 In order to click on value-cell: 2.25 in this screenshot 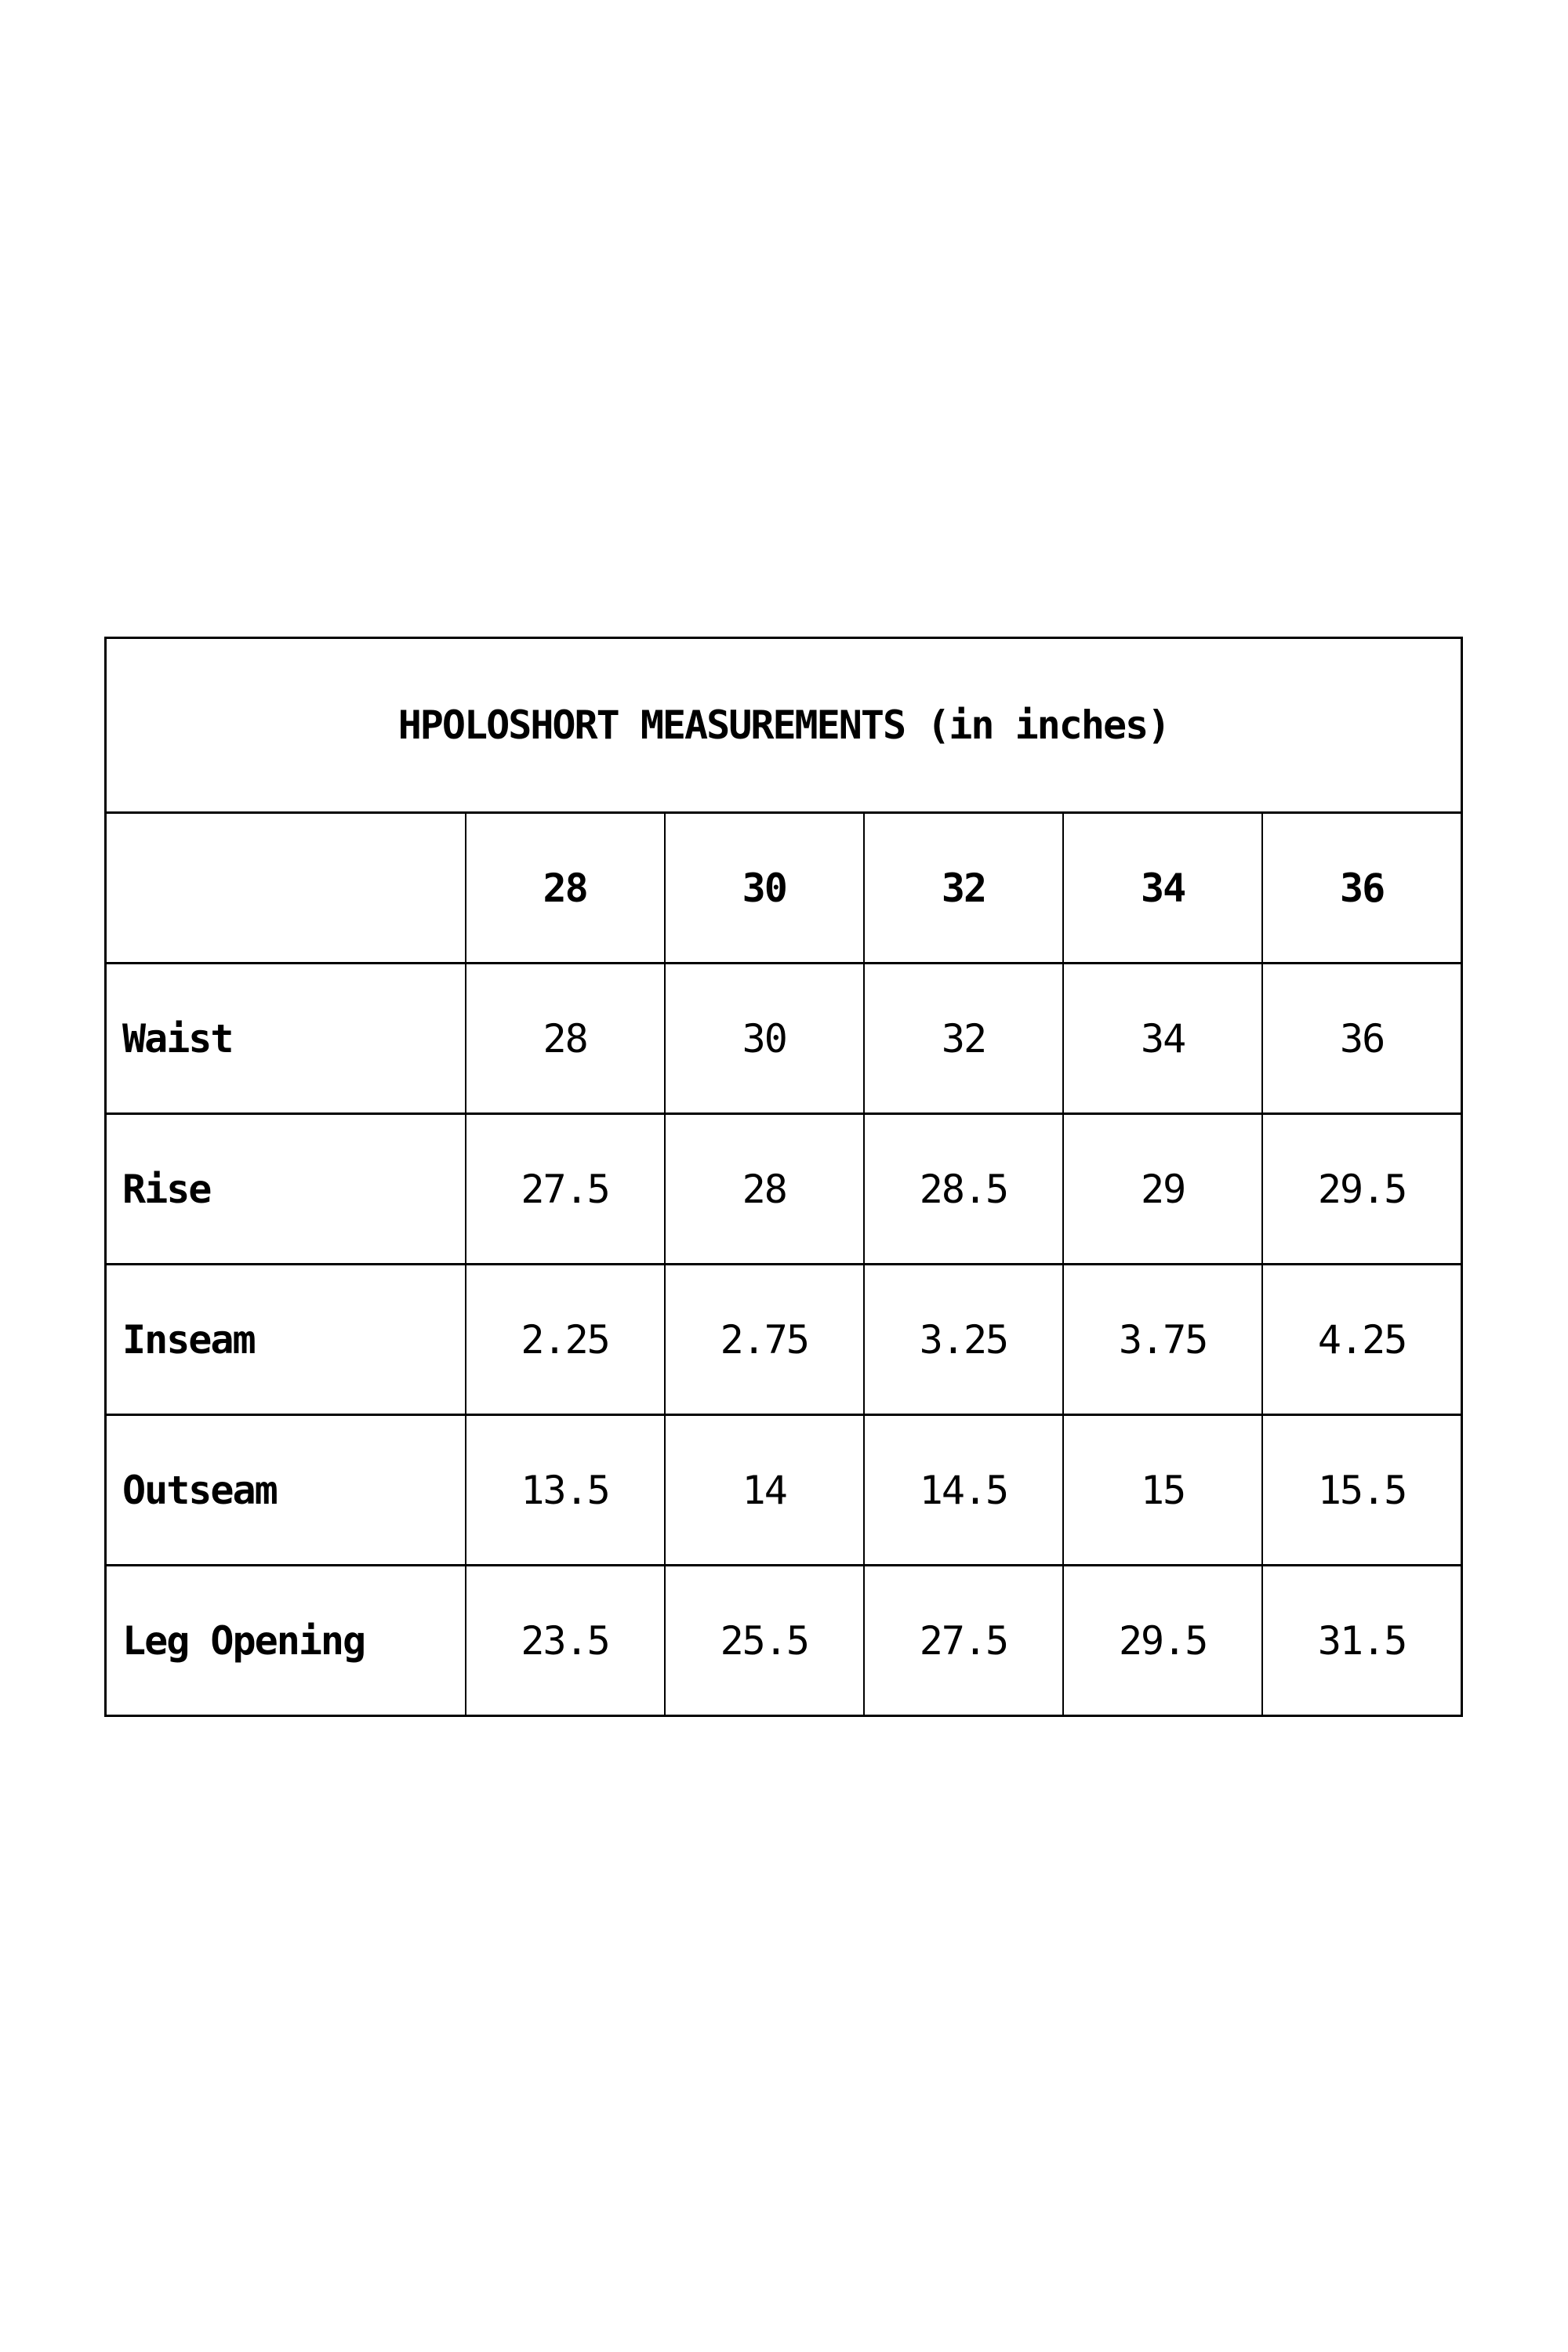, I will do `click(565, 1339)`.